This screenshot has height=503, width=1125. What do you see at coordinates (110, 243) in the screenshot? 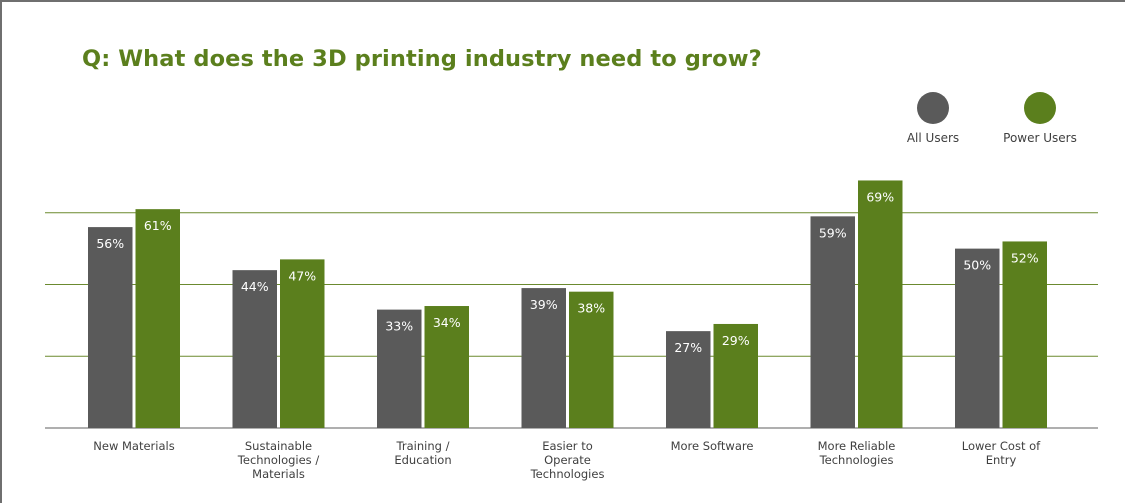
I see `bar-value-label: 56%` at bounding box center [110, 243].